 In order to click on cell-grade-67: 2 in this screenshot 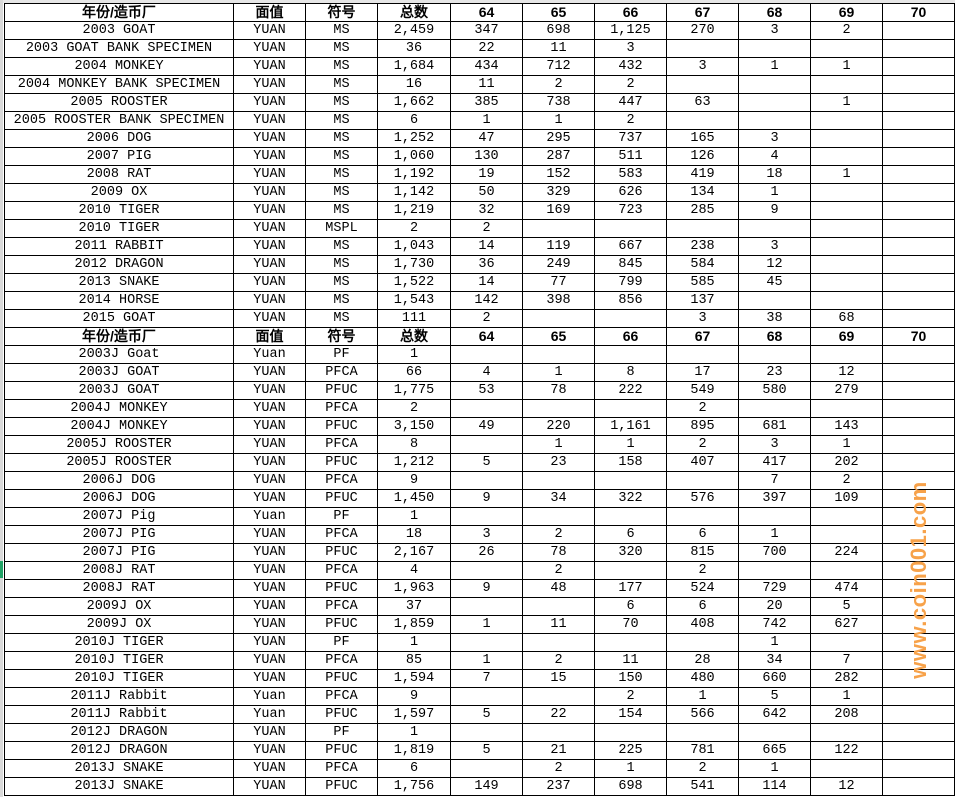, I will do `click(702, 570)`.